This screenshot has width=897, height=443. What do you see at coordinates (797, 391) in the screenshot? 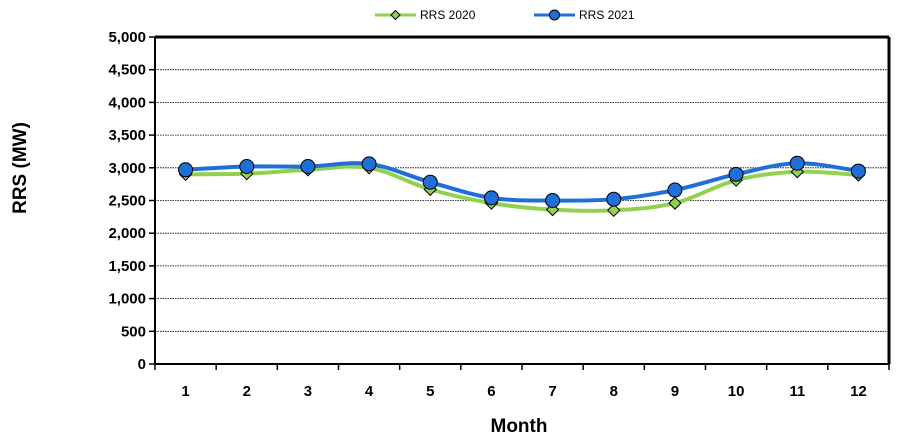
I see `x-tick-label: 11` at bounding box center [797, 391].